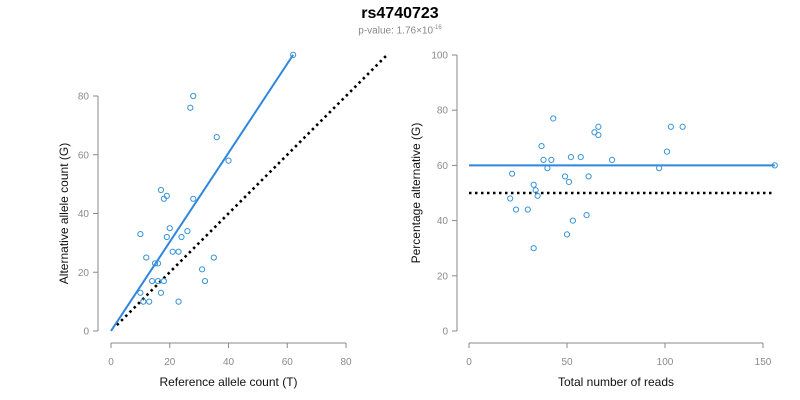 This screenshot has height=400, width=800. What do you see at coordinates (437, 28) in the screenshot?
I see `pvalue-exponent: -16` at bounding box center [437, 28].